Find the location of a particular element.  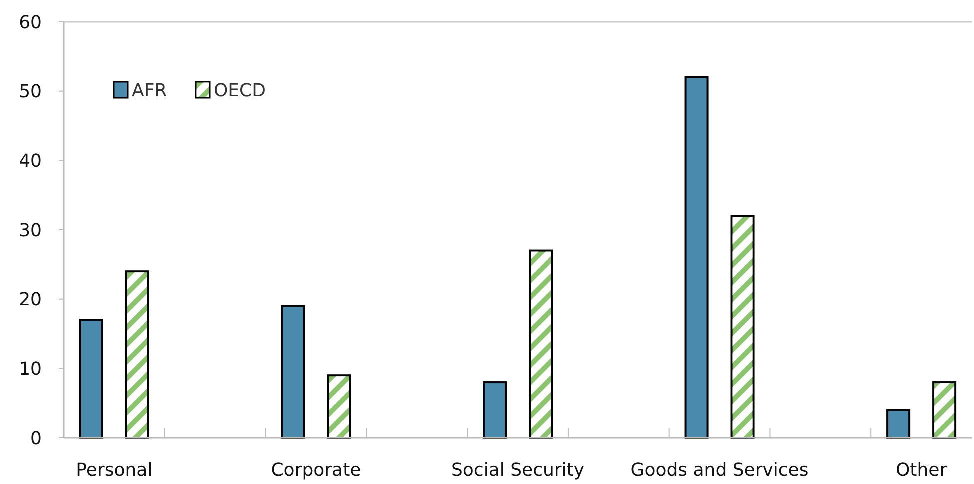

y-tick-label: 10 is located at coordinates (30, 369).